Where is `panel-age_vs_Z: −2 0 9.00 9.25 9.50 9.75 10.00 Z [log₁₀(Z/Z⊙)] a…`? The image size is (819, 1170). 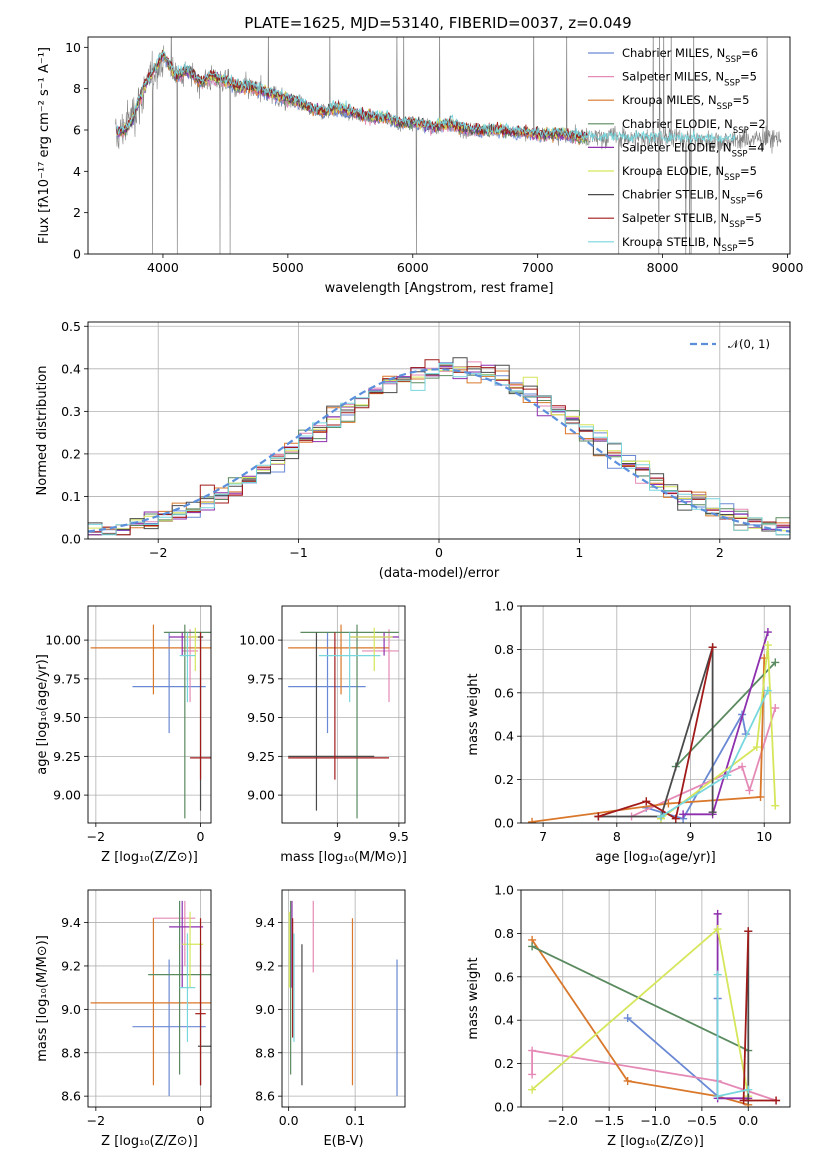 panel-age_vs_Z: −2 0 9.00 9.25 9.50 9.75 10.00 Z [log₁₀(Z/Z⊙)] a… is located at coordinates (123, 735).